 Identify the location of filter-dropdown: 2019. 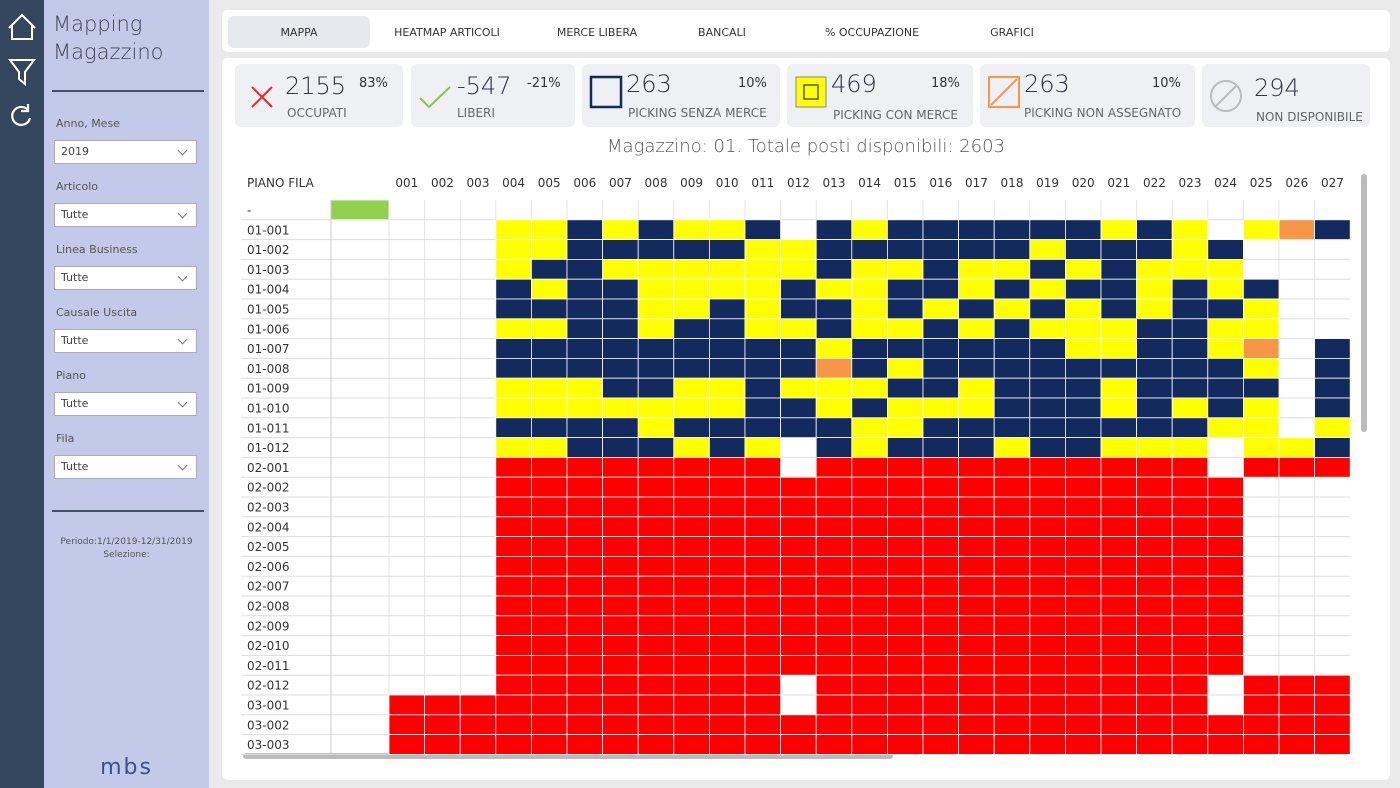
(125, 152).